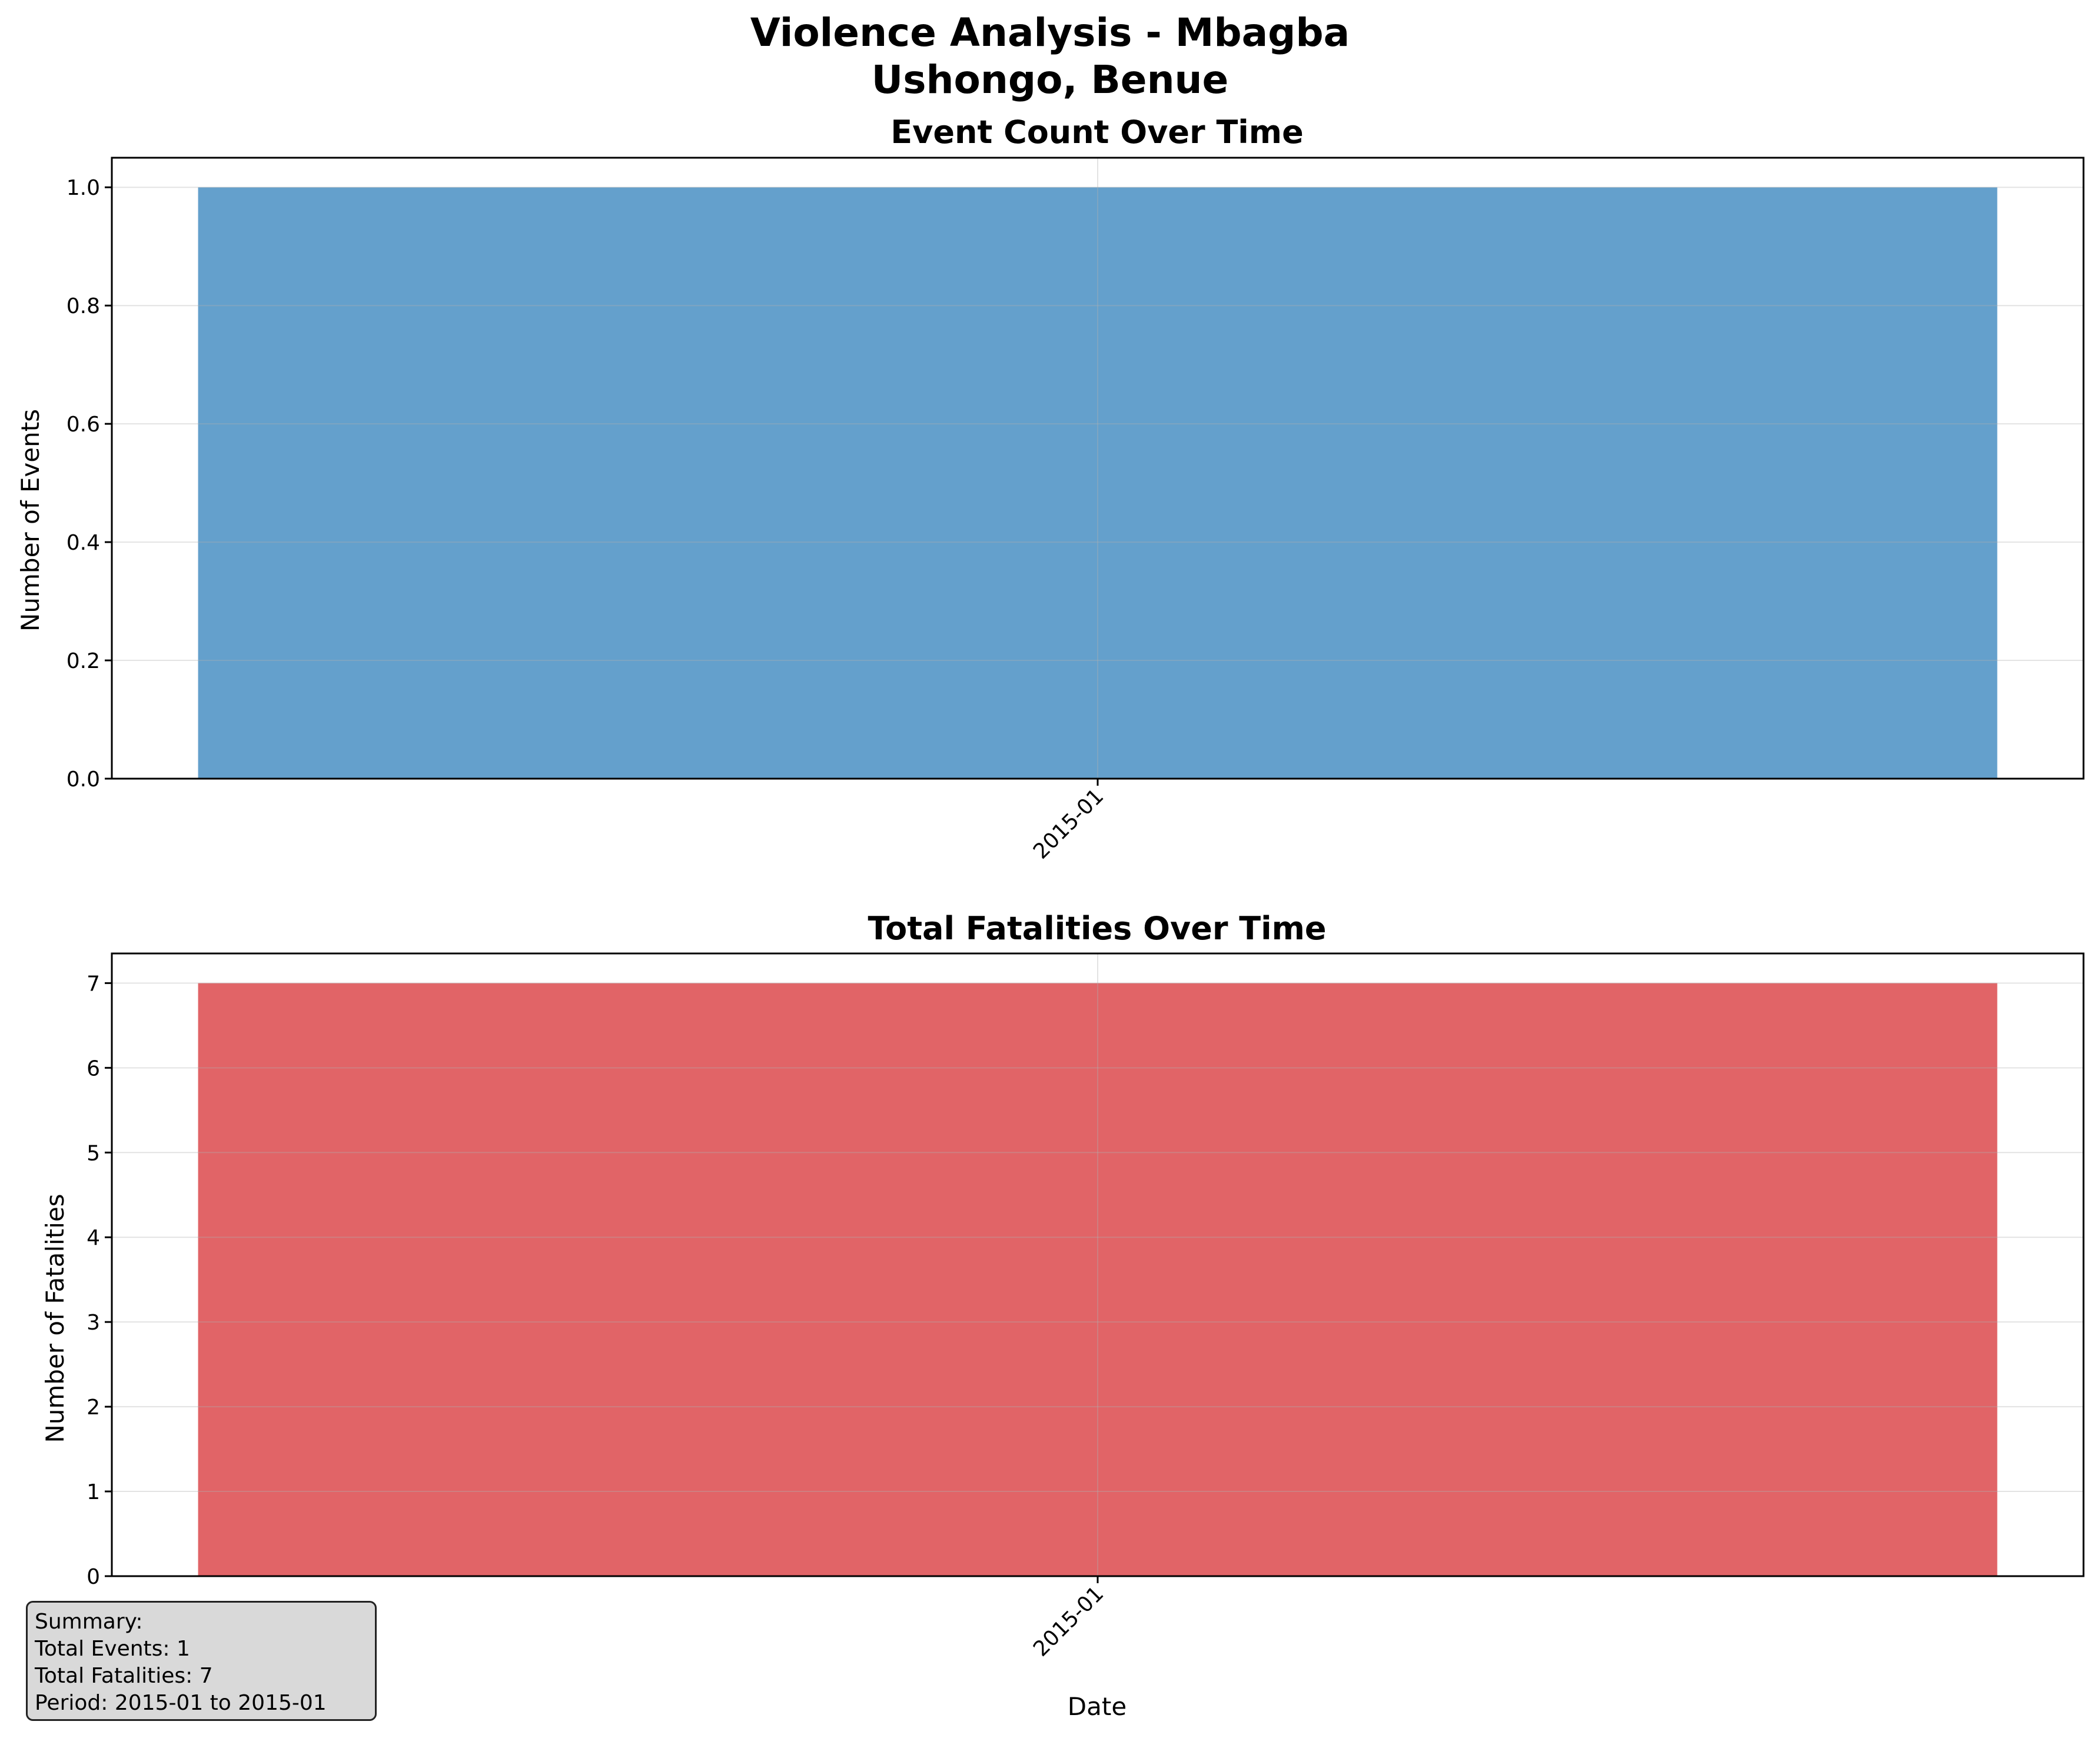 This screenshot has height=1738, width=2100. Describe the element at coordinates (113, 1649) in the screenshot. I see `summary-total-events: Total Events: 1` at that location.